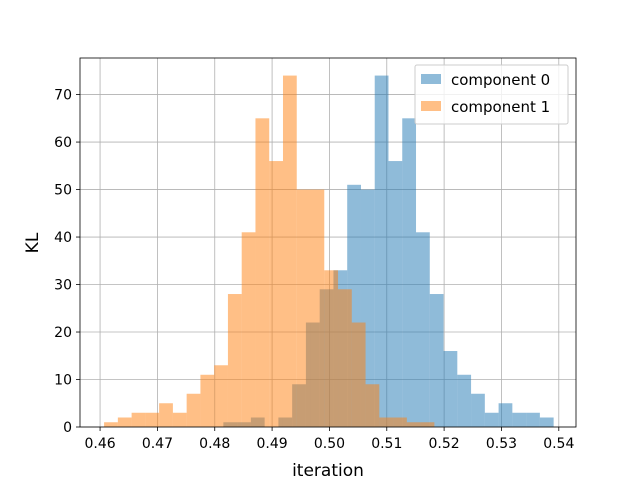  Describe the element at coordinates (67, 428) in the screenshot. I see `y-tick-label: 0` at that location.